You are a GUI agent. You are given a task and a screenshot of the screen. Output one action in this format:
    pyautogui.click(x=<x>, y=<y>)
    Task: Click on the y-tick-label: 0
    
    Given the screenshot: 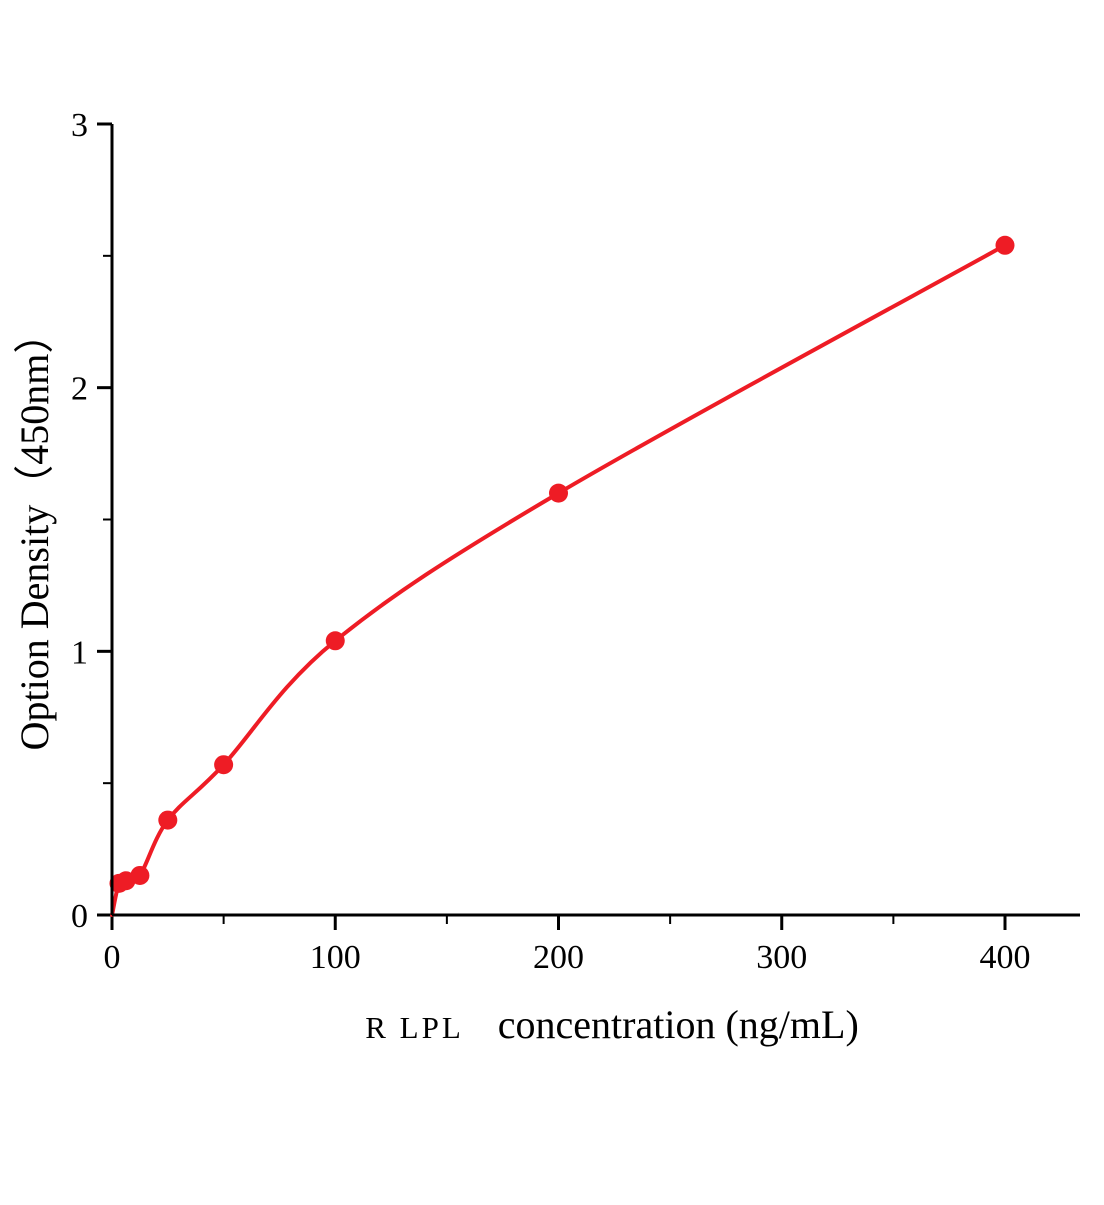 What is the action you would take?
    pyautogui.click(x=79, y=916)
    